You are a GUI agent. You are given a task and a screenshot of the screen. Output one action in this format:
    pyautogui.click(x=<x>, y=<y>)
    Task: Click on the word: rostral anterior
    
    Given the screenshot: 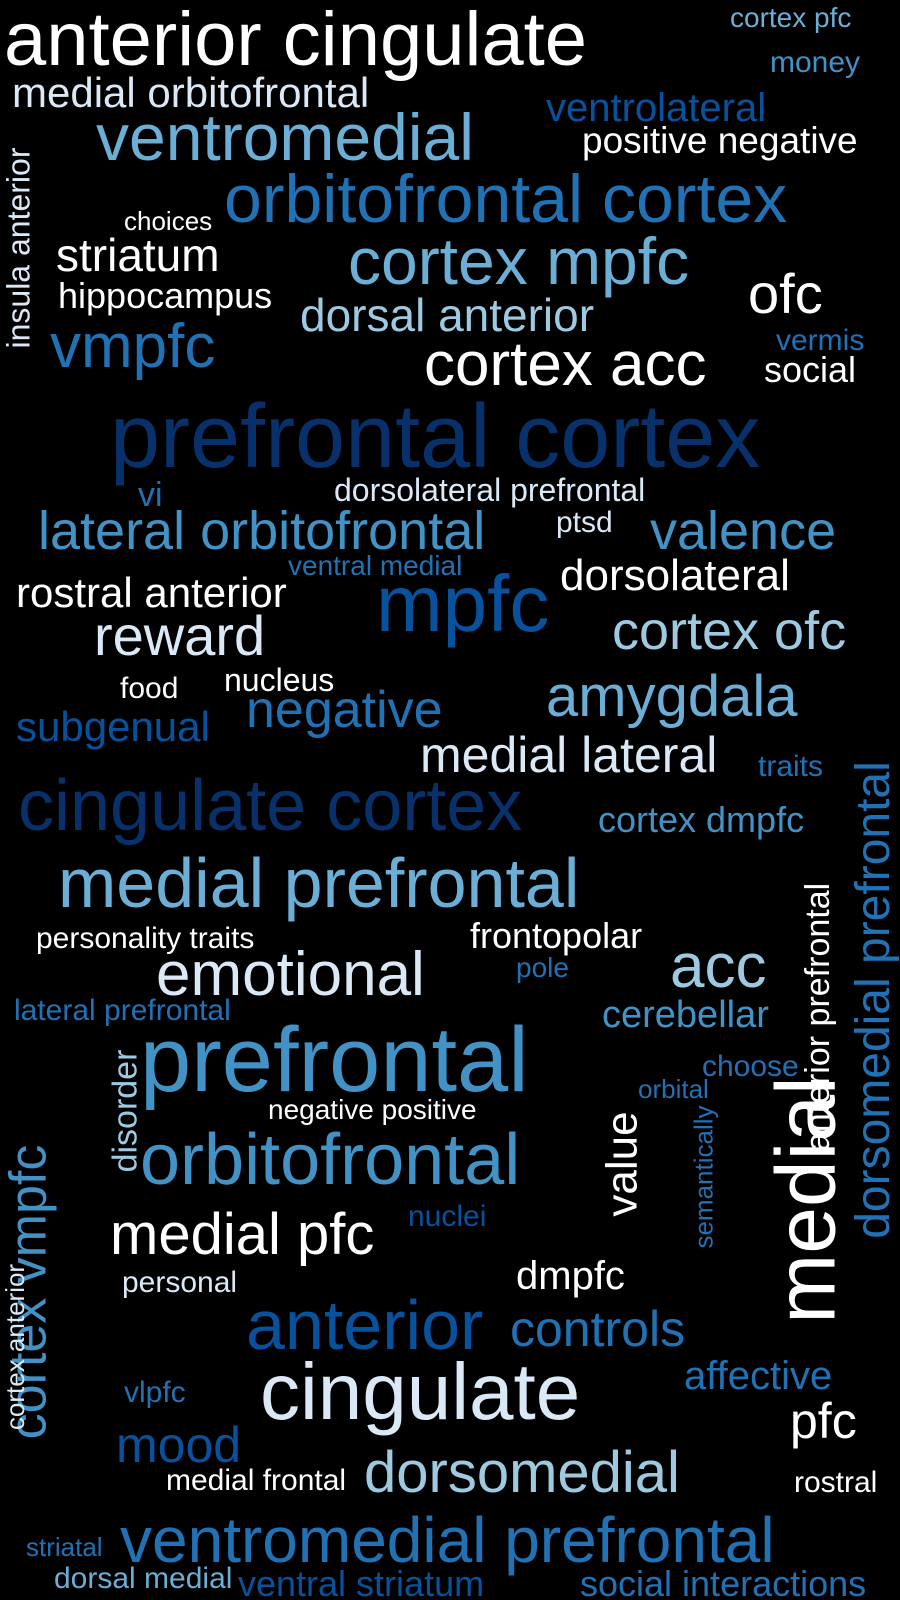 What is the action you would take?
    pyautogui.click(x=151, y=592)
    